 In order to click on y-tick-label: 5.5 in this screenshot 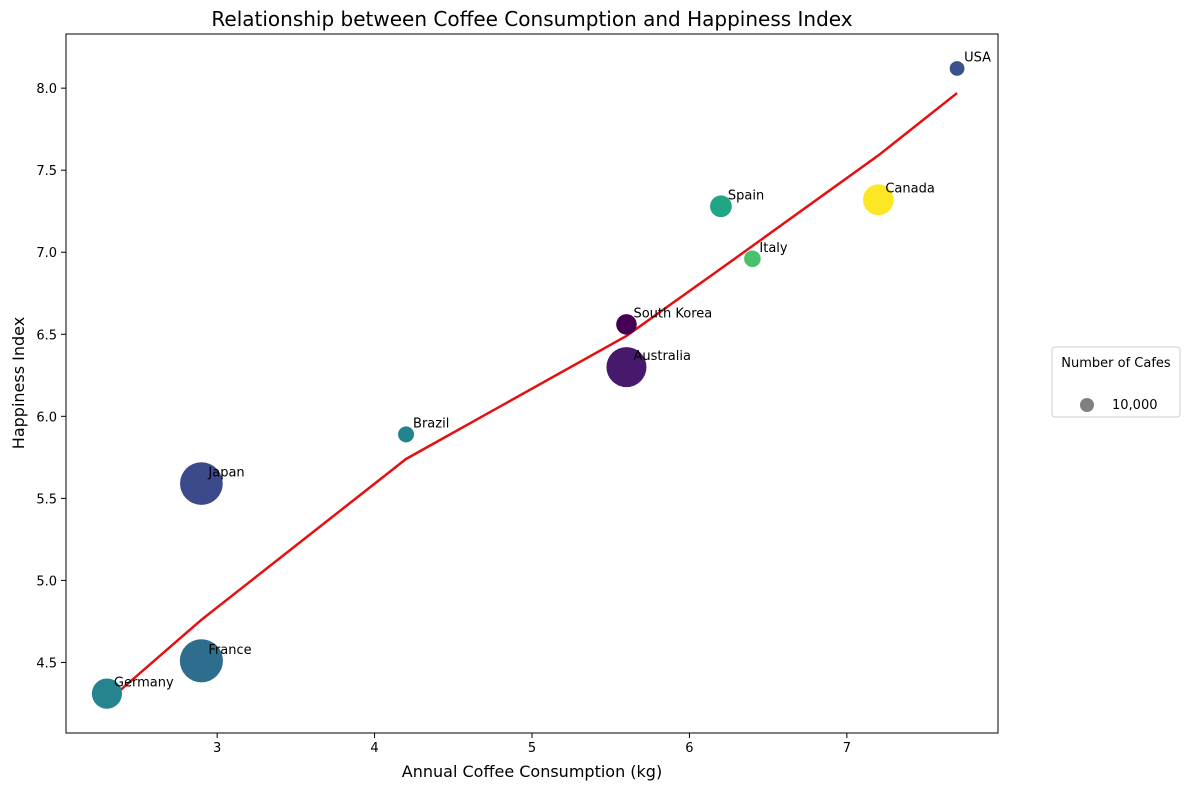, I will do `click(46, 499)`.